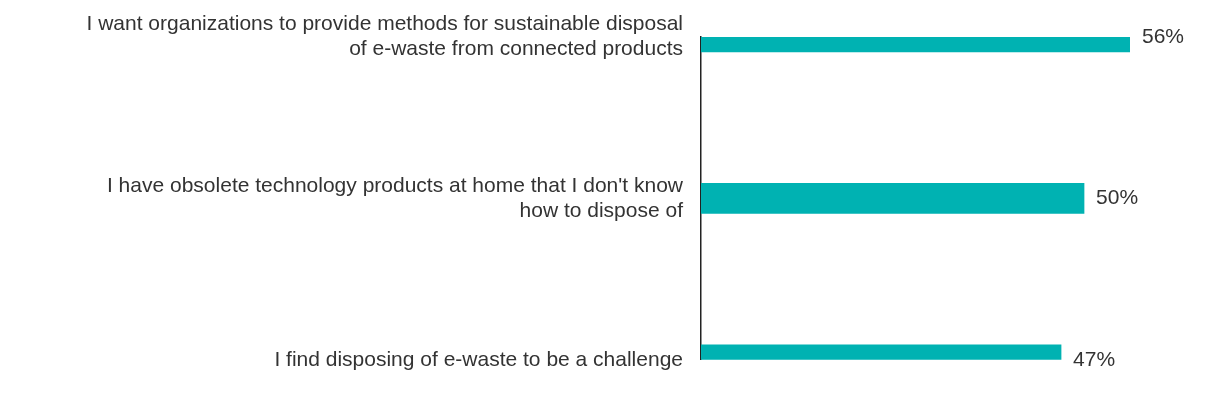 This screenshot has width=1219, height=403. Describe the element at coordinates (1163, 35) in the screenshot. I see `data-label: 56%` at that location.